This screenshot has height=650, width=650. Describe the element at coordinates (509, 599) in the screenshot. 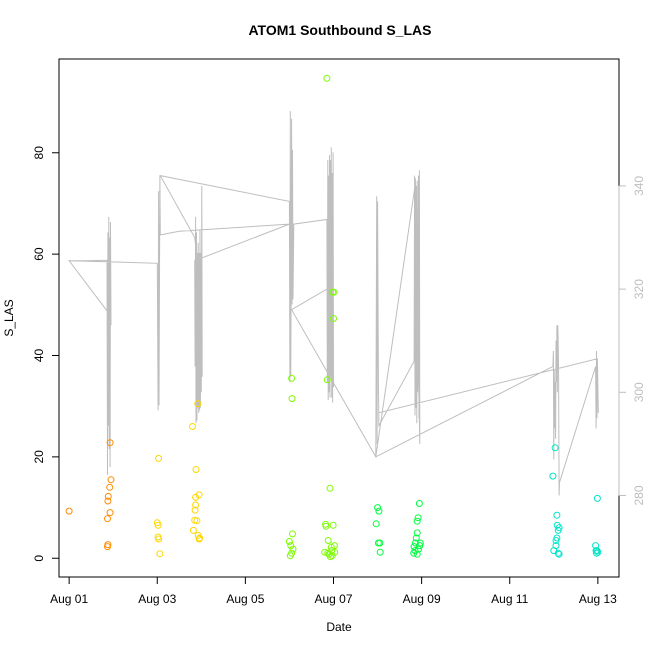

I see `x-tick-label: Aug 11` at that location.